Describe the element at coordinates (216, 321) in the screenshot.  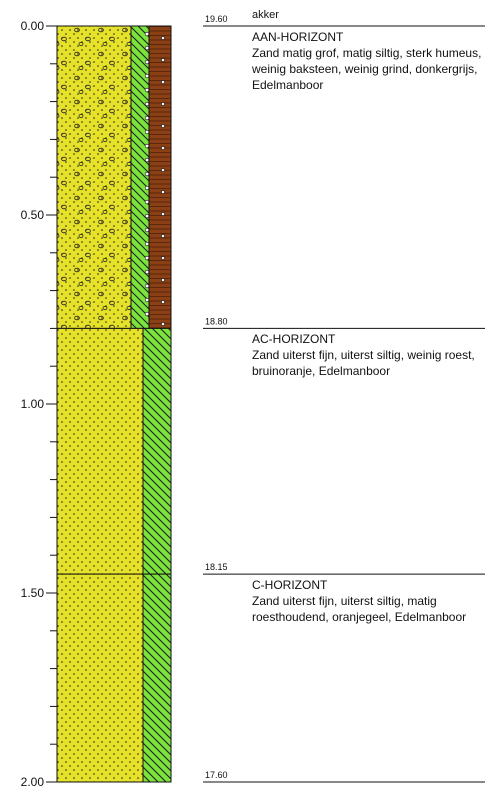
I see `level-label: 18.80` at that location.